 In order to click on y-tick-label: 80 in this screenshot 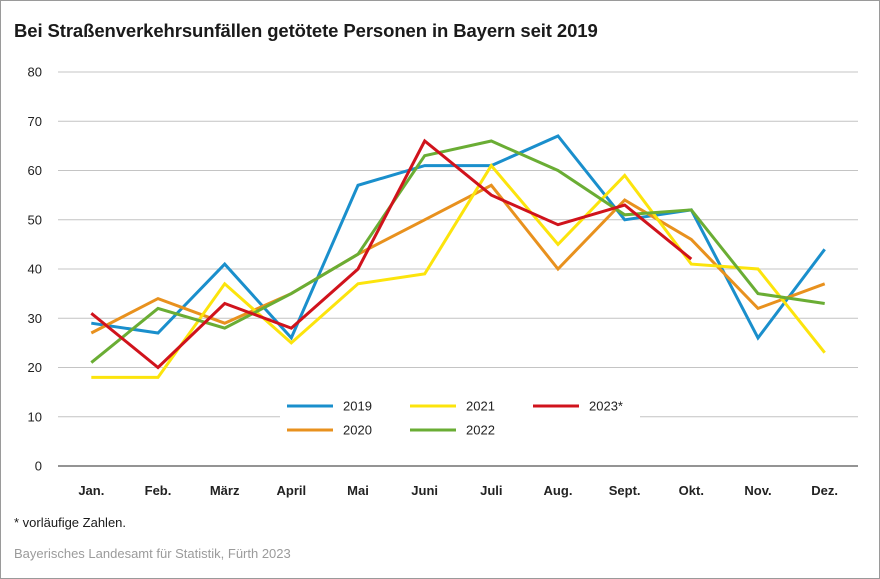, I will do `click(35, 72)`.